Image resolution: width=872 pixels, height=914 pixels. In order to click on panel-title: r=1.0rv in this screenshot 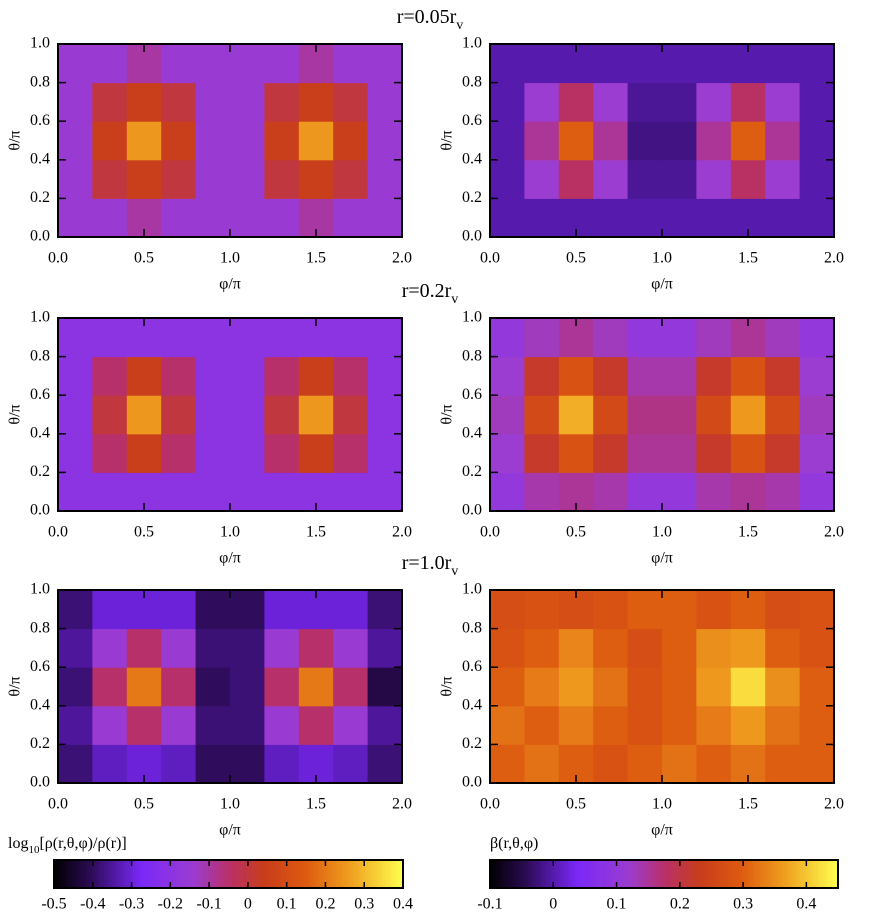, I will do `click(430, 565)`.